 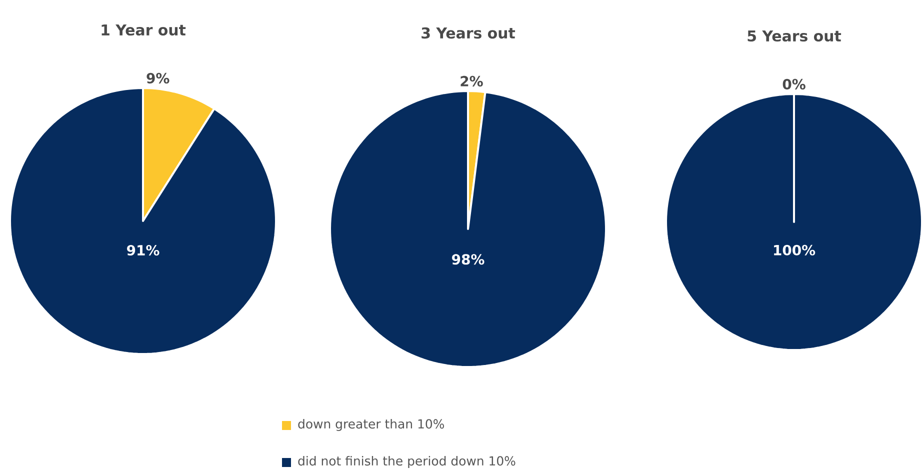 I want to click on data-label: 9%, so click(x=158, y=78).